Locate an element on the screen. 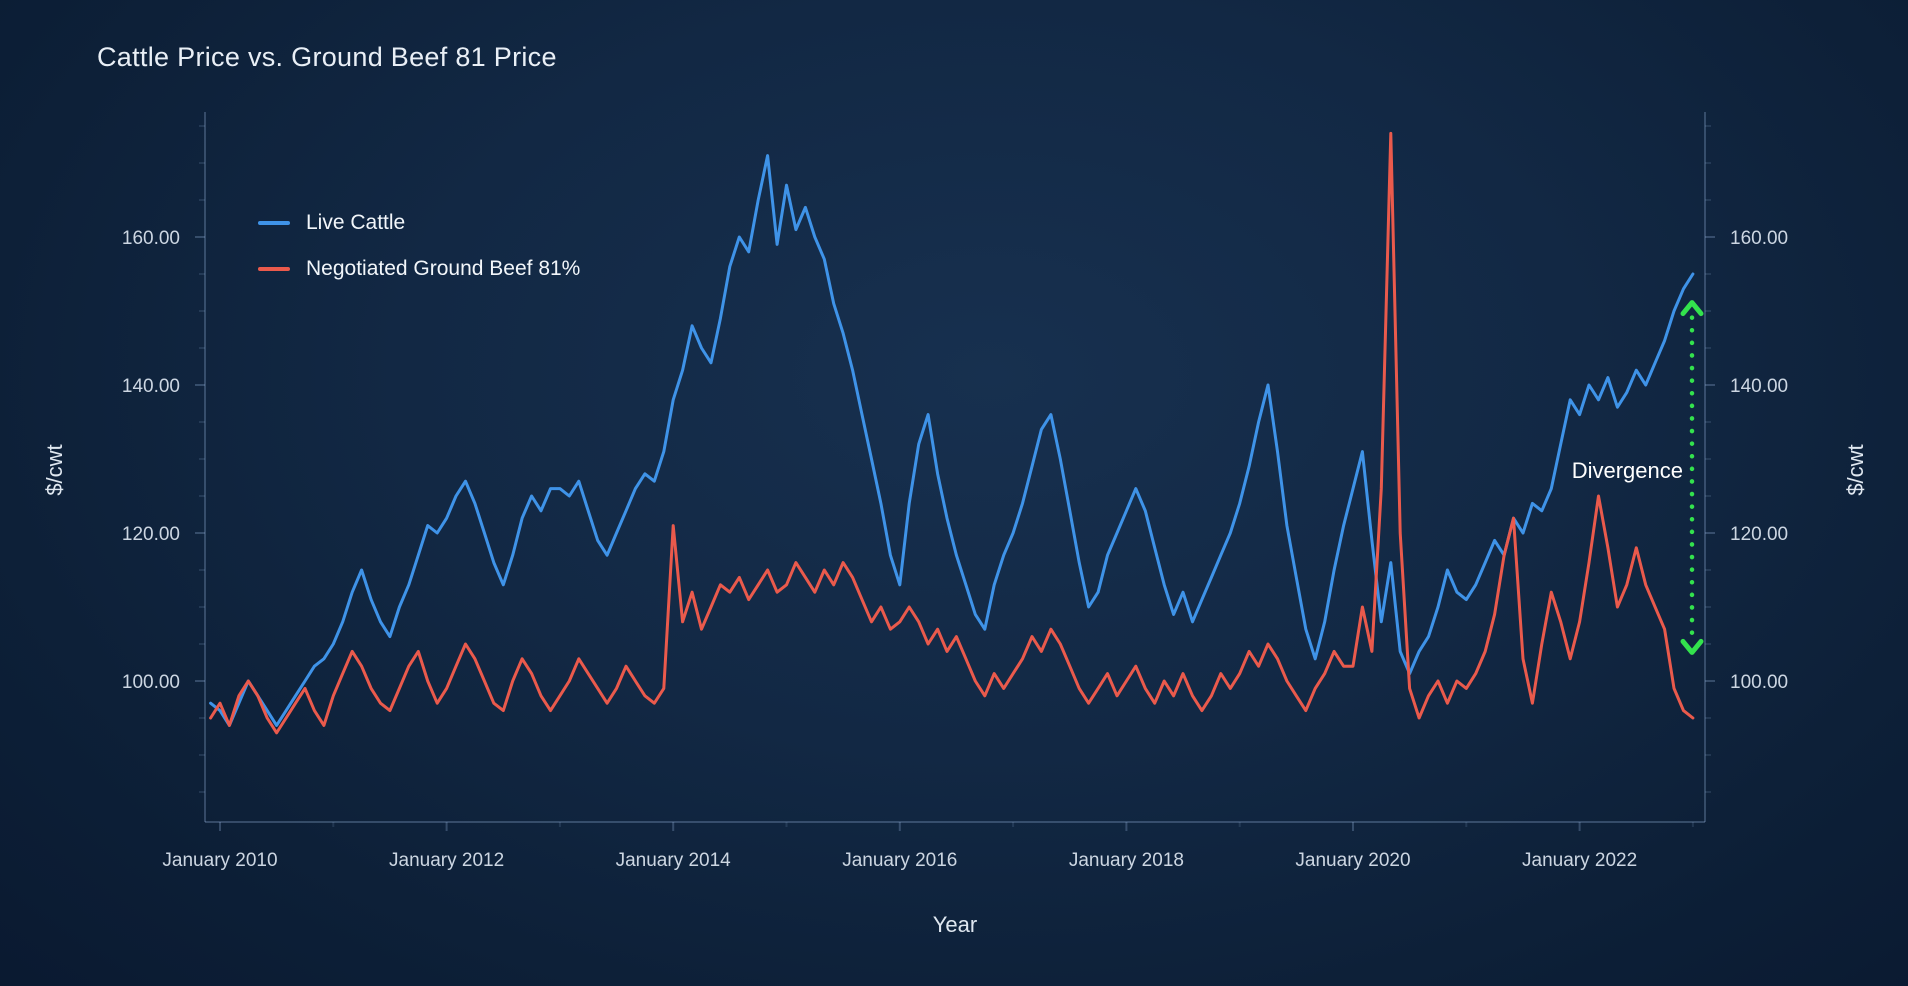 This screenshot has width=1908, height=986. y-tick-label-left: 120.00 is located at coordinates (151, 534).